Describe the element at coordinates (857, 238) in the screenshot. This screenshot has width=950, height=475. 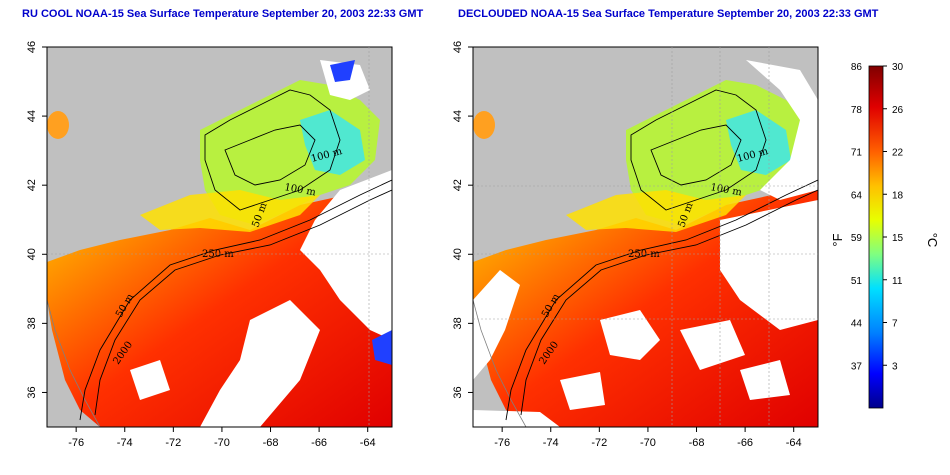
I see `fahrenheit-tick-label: 59` at that location.